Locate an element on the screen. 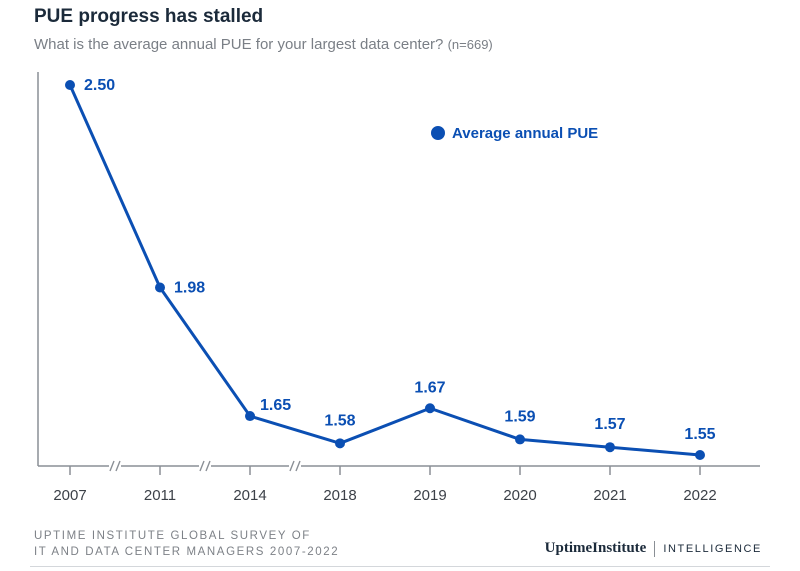 This screenshot has width=800, height=571. x-tick-label: 2011 is located at coordinates (160, 495).